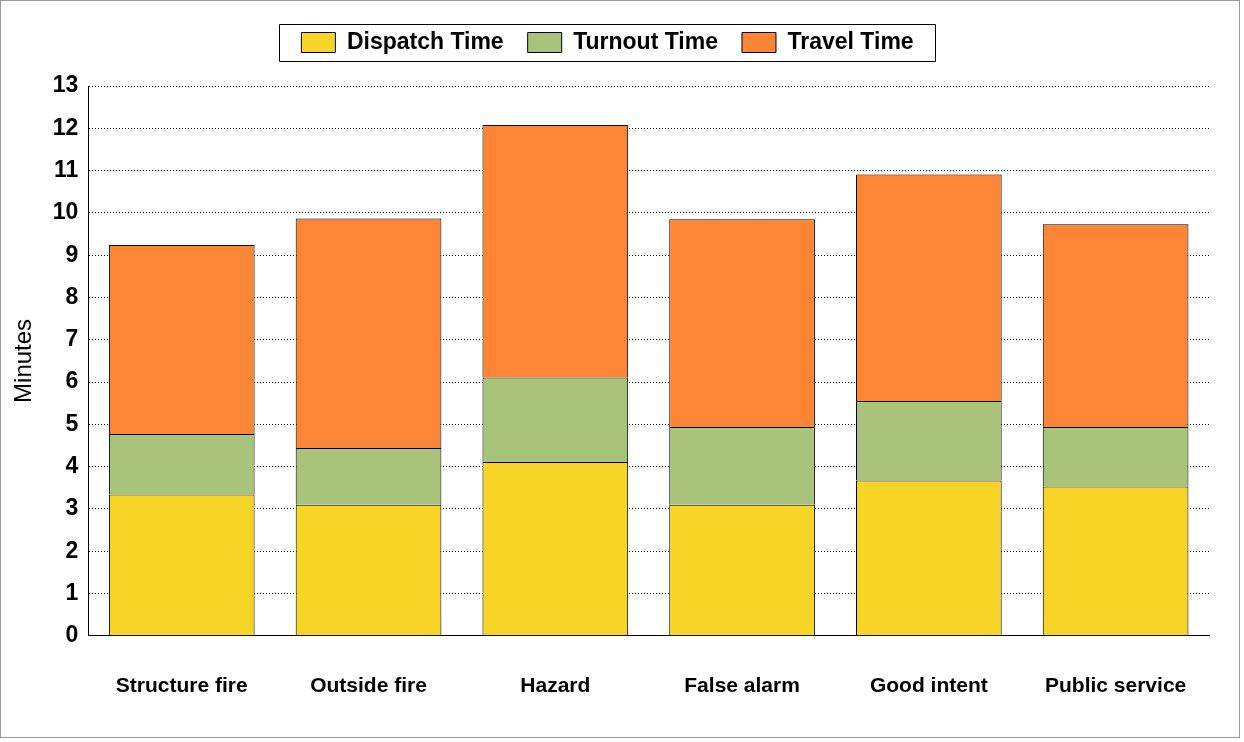 The image size is (1244, 742). What do you see at coordinates (72, 253) in the screenshot?
I see `y-tick-label: 9` at bounding box center [72, 253].